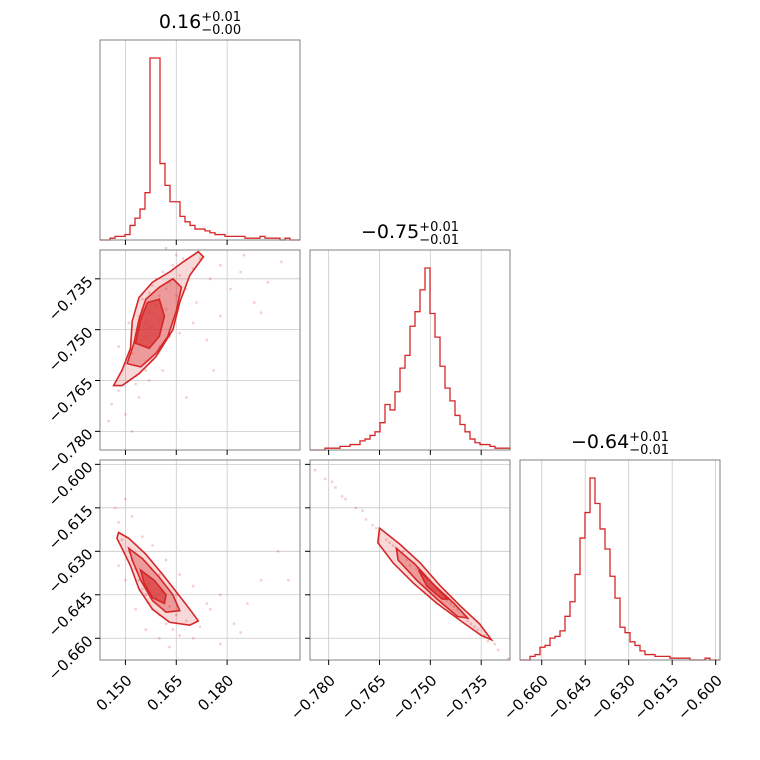 Image resolution: width=760 pixels, height=760 pixels. What do you see at coordinates (71, 658) in the screenshot?
I see `y-tick-label: −0.660` at bounding box center [71, 658].